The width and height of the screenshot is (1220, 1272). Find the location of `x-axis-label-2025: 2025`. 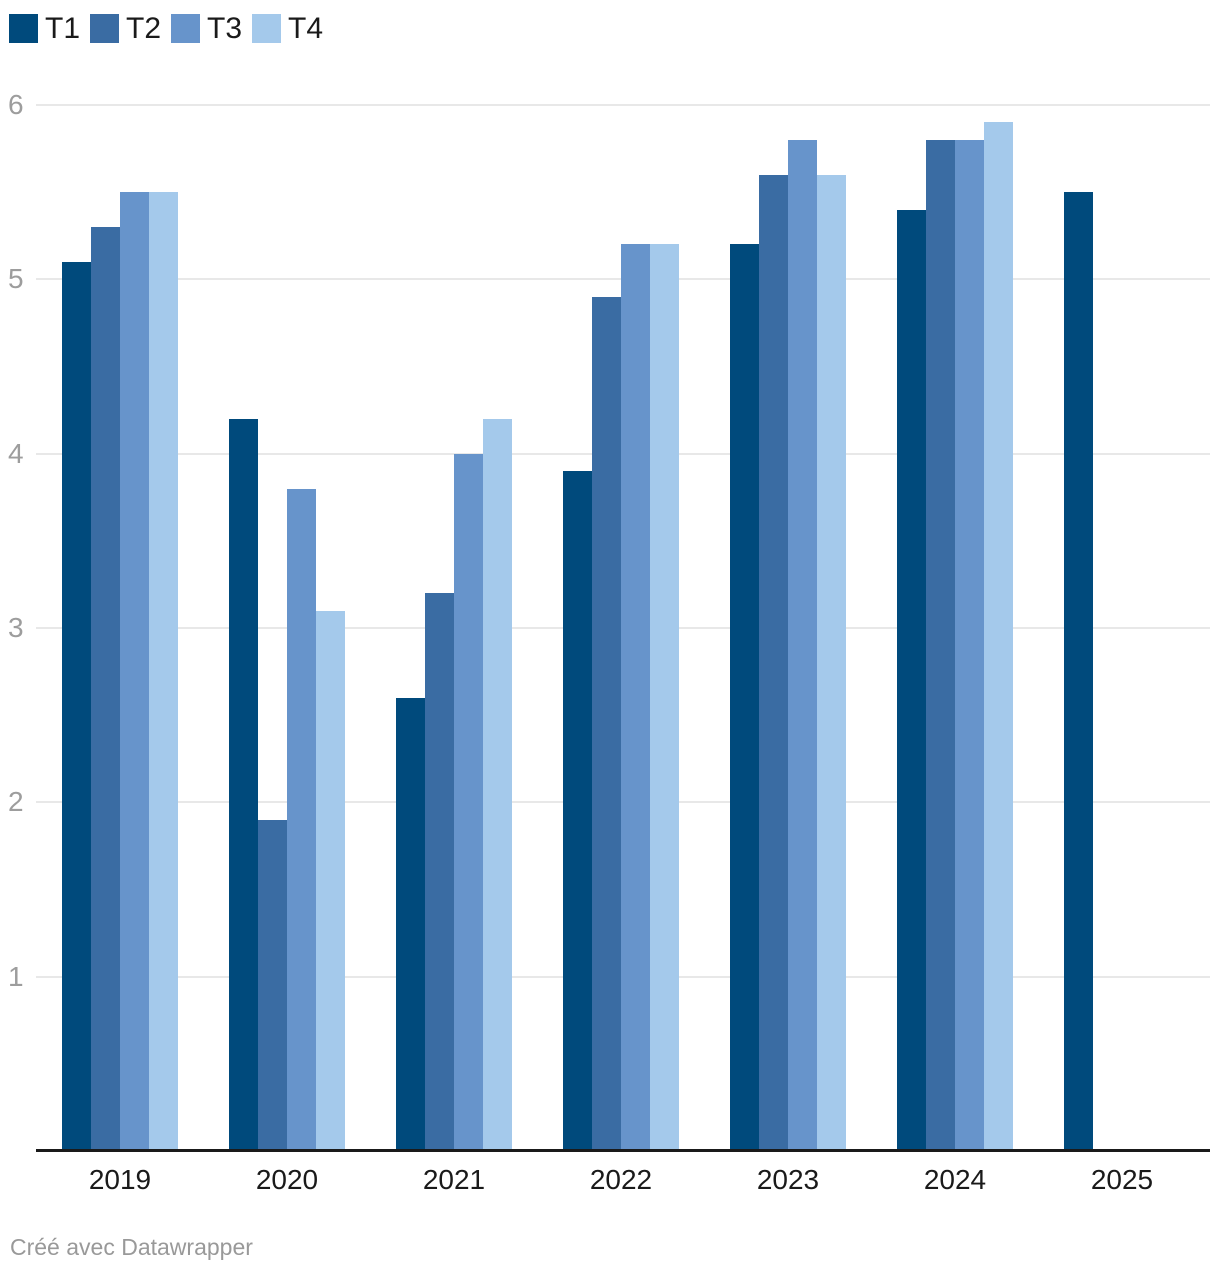

x-axis-label-2025: 2025 is located at coordinates (1122, 1179).